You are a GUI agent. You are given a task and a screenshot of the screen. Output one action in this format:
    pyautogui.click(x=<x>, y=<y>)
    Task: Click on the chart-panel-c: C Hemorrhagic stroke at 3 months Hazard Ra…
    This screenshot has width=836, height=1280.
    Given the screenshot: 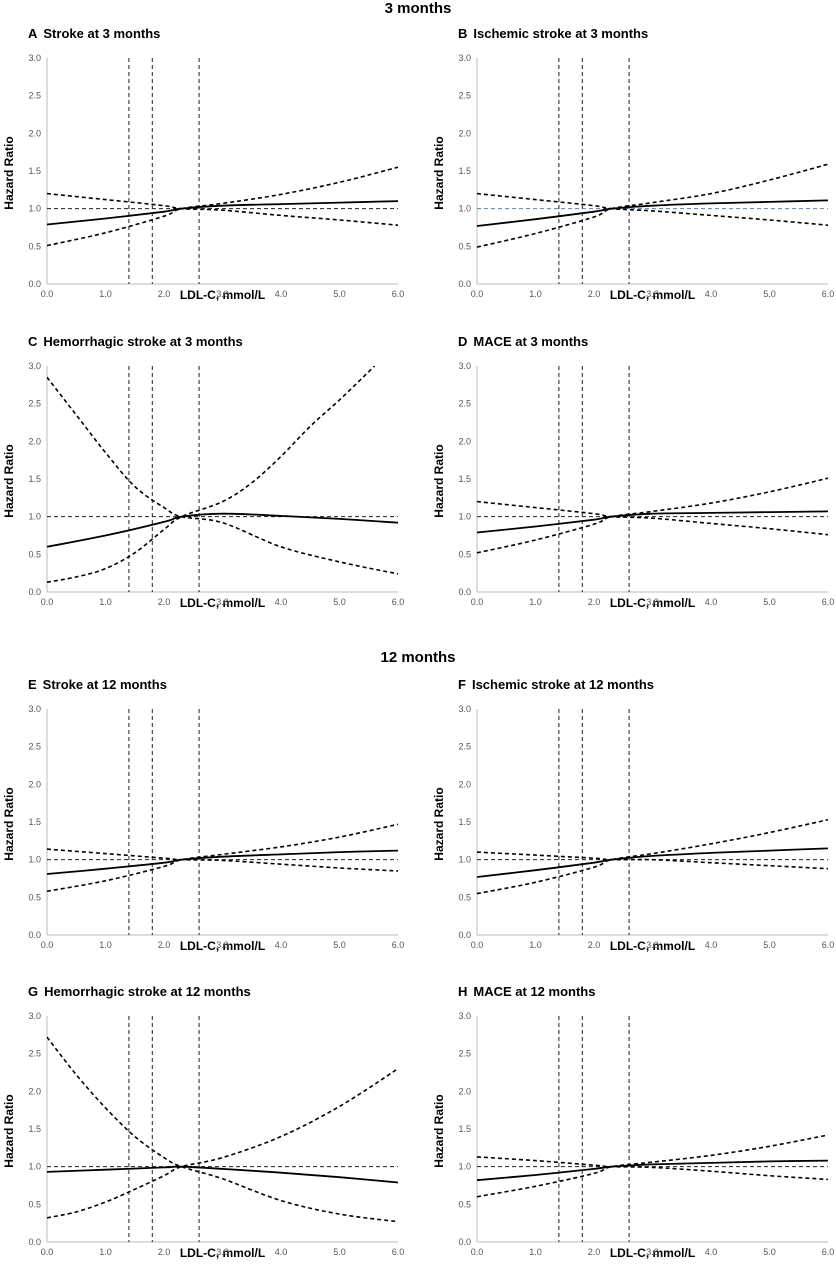 What is the action you would take?
    pyautogui.click(x=209, y=479)
    